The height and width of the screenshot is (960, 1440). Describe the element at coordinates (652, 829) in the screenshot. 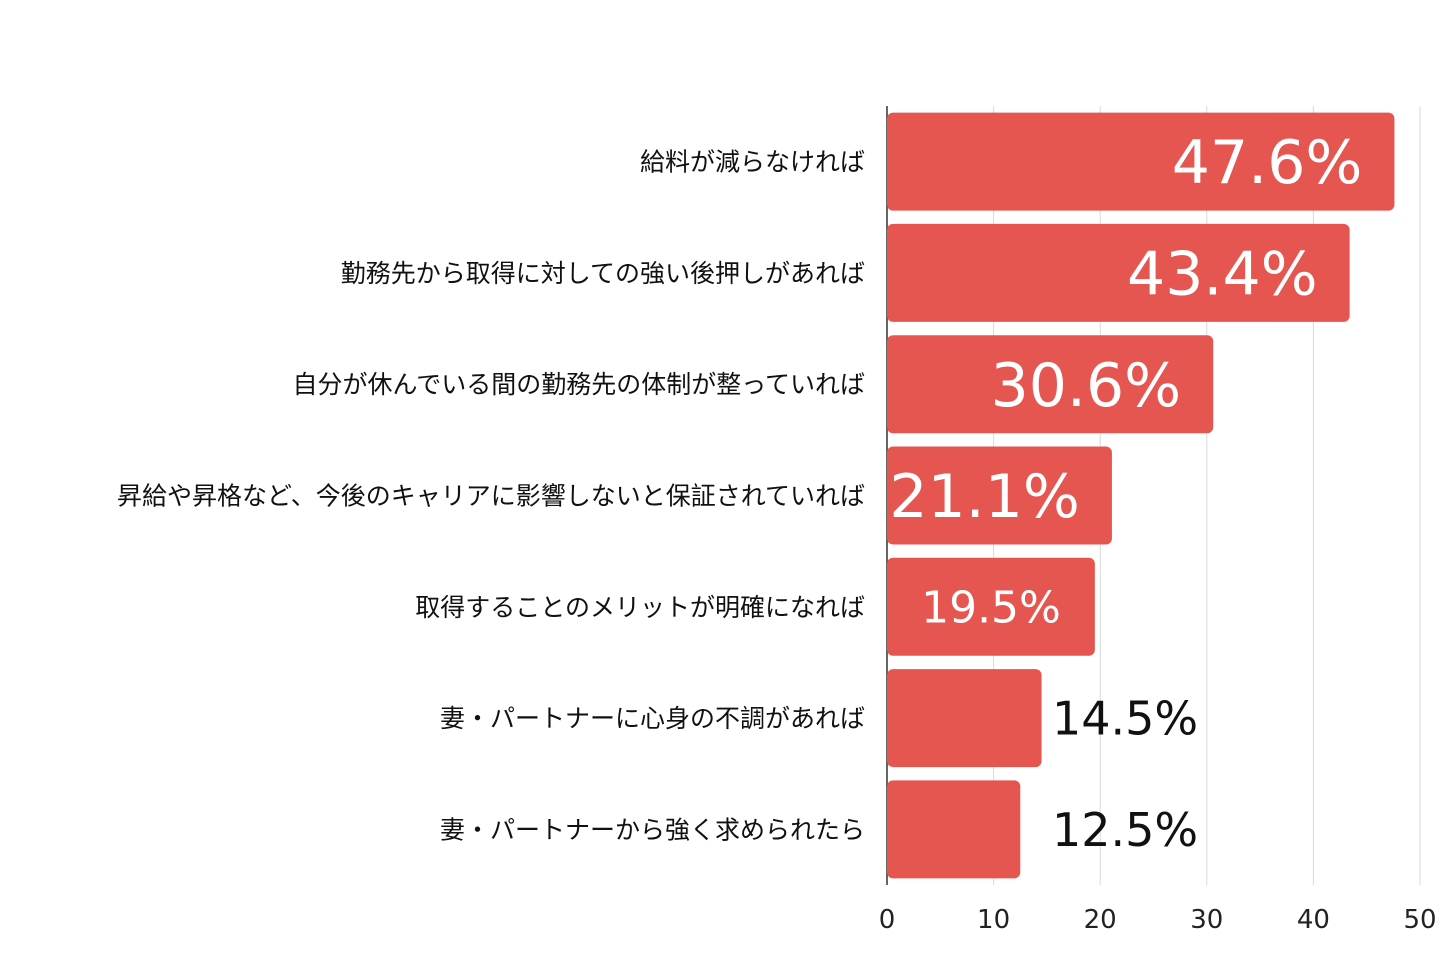

I see `category-label: 妻・パートナーから強く求められたら` at that location.